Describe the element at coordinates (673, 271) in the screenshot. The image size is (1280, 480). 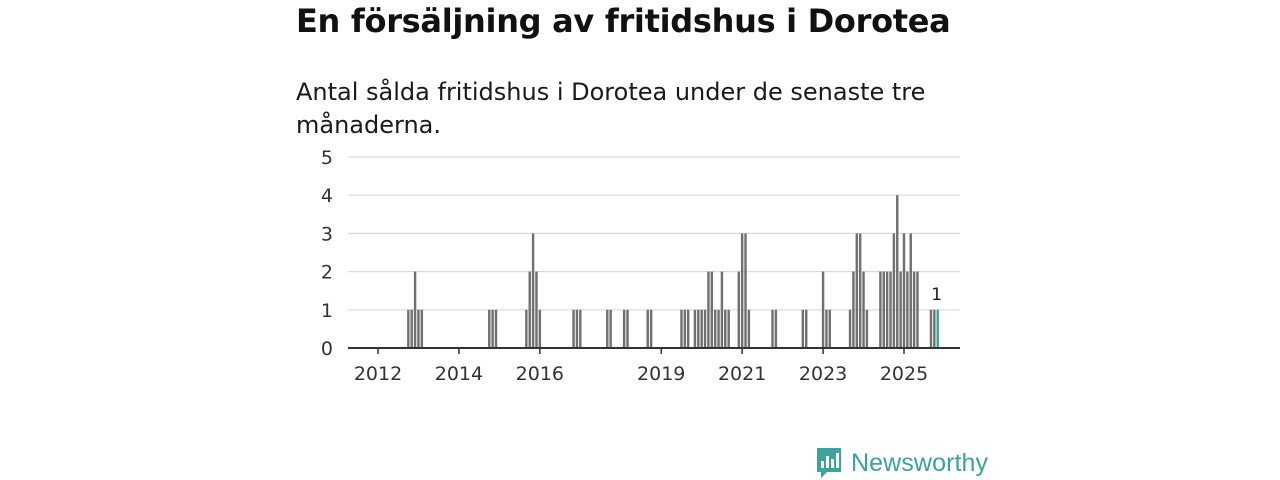
I see `bars` at that location.